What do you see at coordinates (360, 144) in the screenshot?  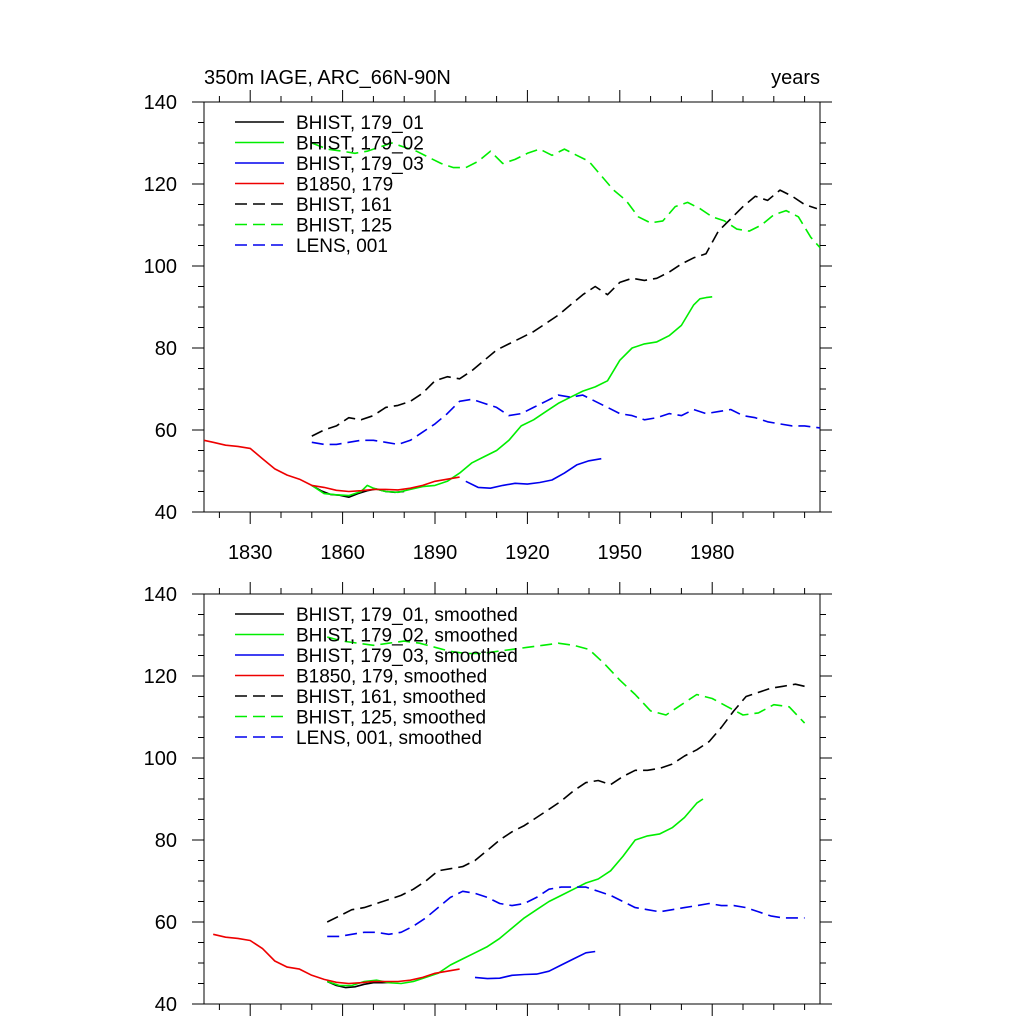 I see `top-legend-label: BHIST, 179_02` at bounding box center [360, 144].